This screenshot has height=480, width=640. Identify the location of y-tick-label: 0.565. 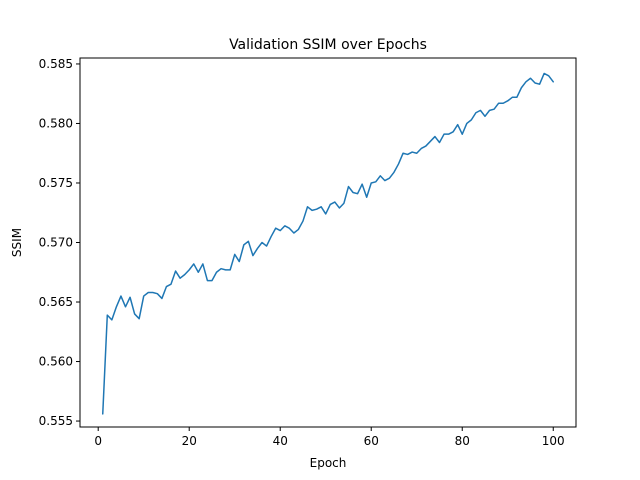
(56, 302).